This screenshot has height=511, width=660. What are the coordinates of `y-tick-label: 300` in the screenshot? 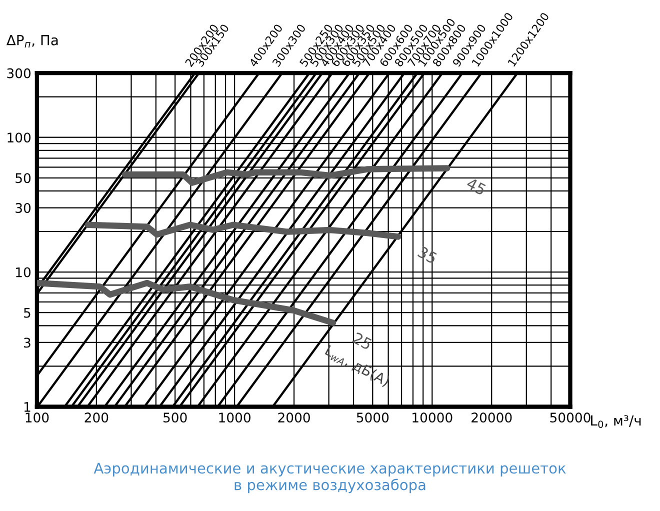 It's located at (19, 73).